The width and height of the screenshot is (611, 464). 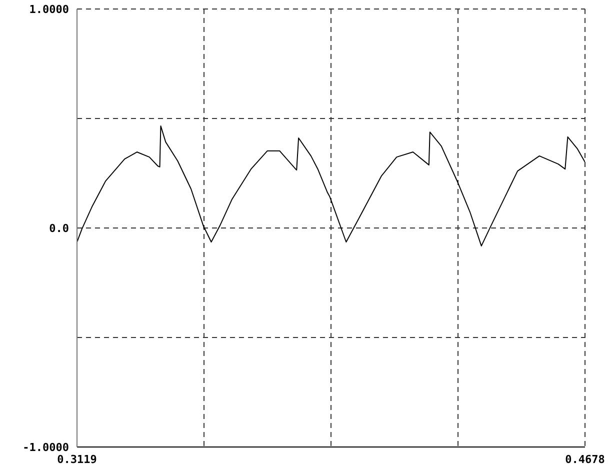 I want to click on y-tick-label: 1.0000, so click(x=49, y=9).